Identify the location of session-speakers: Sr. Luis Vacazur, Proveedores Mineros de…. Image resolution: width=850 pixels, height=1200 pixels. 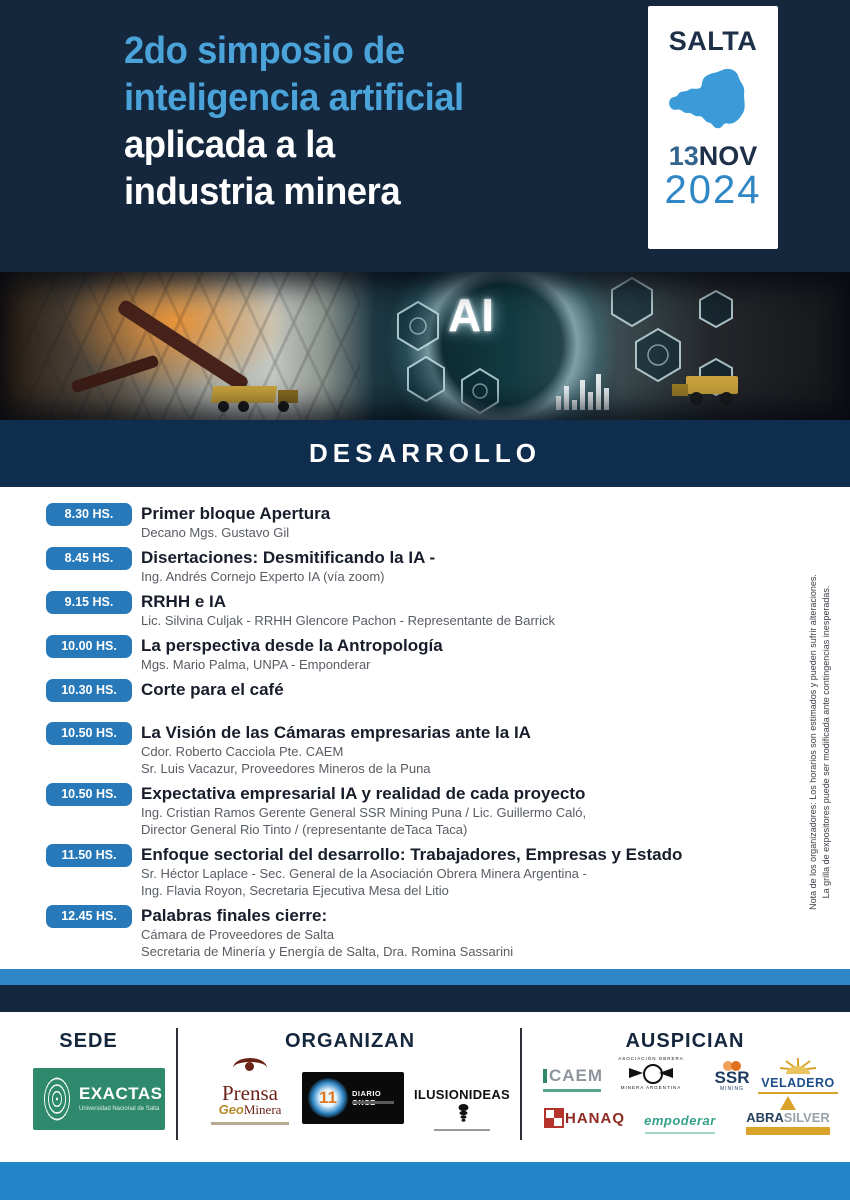
(286, 768).